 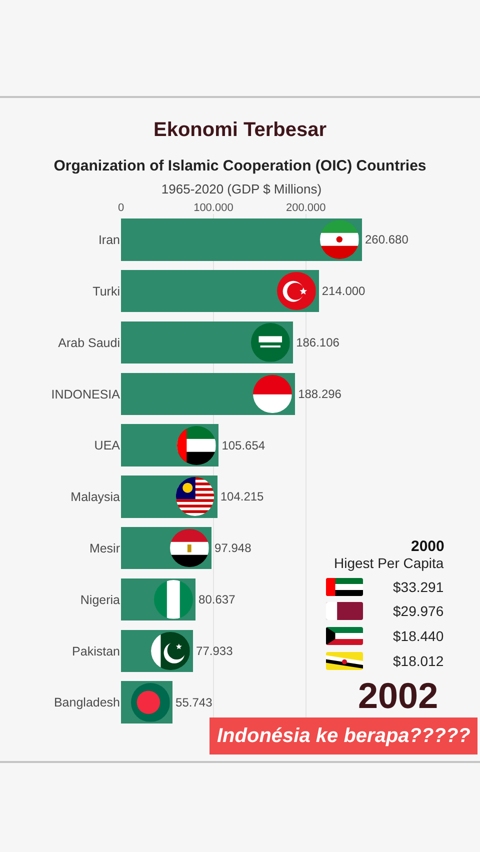 I want to click on chart-title: Ekonomi Terbesar, so click(x=240, y=130).